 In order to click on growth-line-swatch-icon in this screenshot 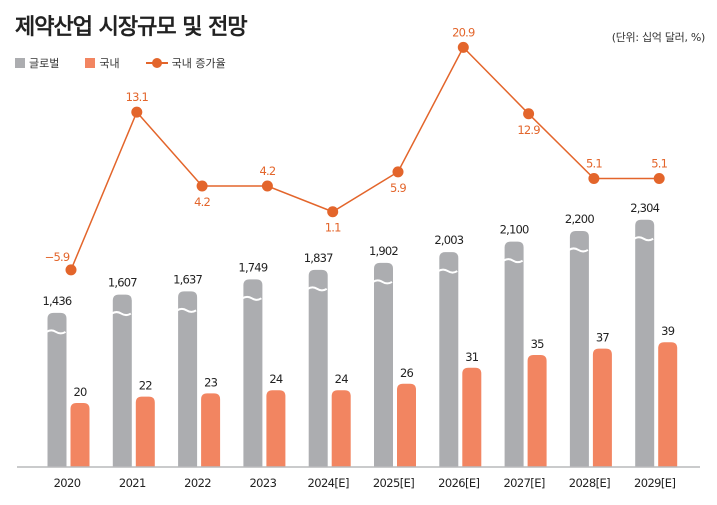, I will do `click(156, 63)`.